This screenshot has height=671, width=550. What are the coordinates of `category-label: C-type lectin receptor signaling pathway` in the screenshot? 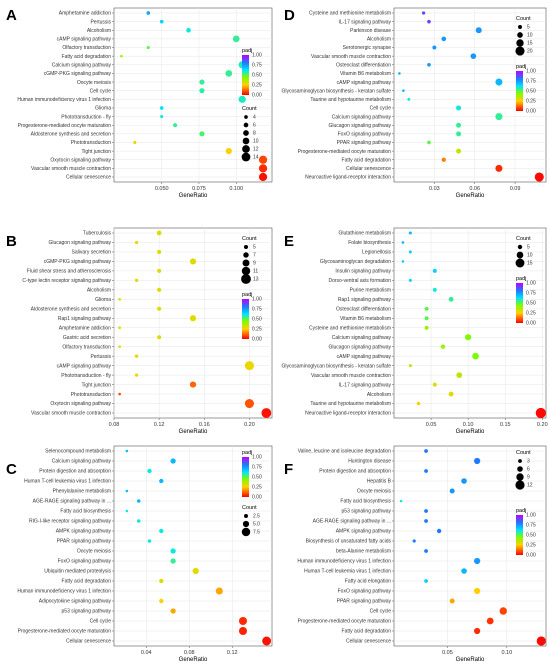 It's located at (66, 281).